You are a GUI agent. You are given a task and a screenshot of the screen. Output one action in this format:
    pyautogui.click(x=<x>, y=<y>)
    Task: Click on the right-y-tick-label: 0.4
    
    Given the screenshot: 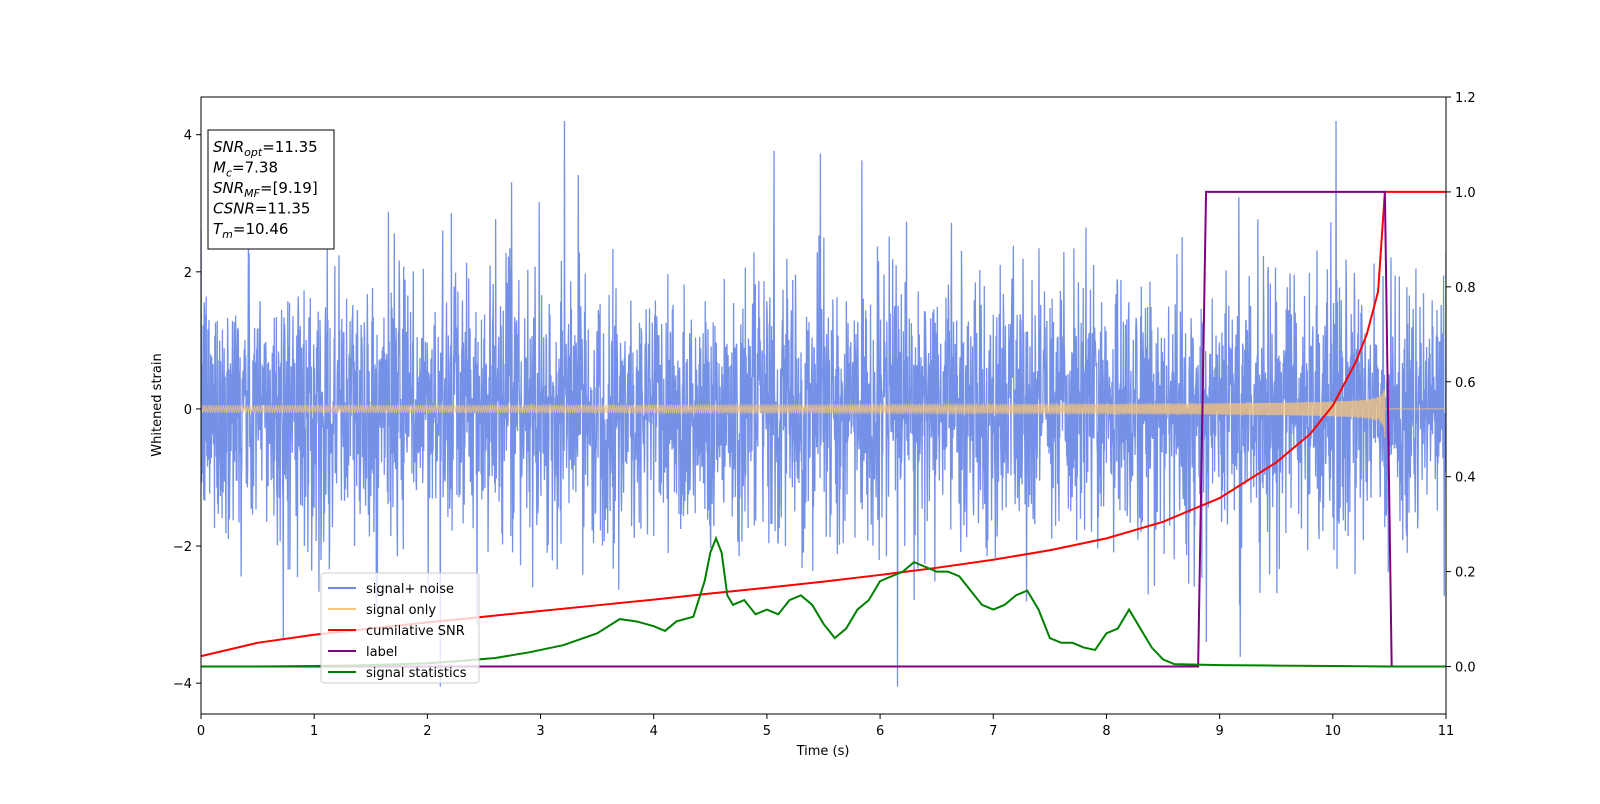 What is the action you would take?
    pyautogui.click(x=1465, y=478)
    